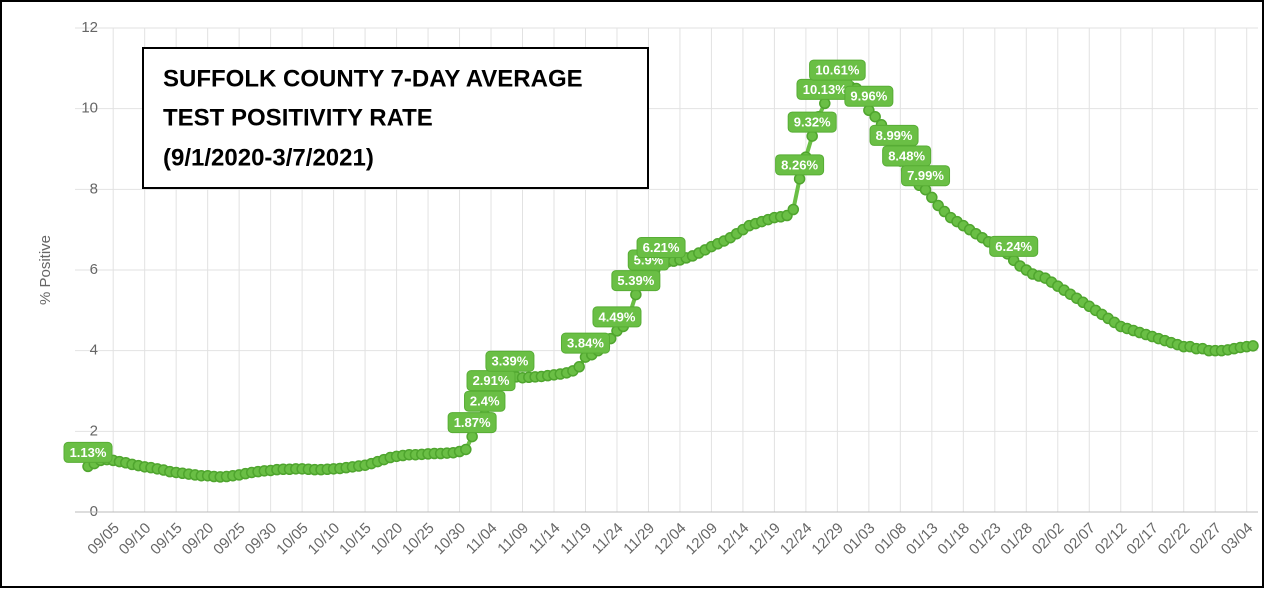 The width and height of the screenshot is (1264, 593). Describe the element at coordinates (89, 108) in the screenshot. I see `y-tick-label: 10` at that location.